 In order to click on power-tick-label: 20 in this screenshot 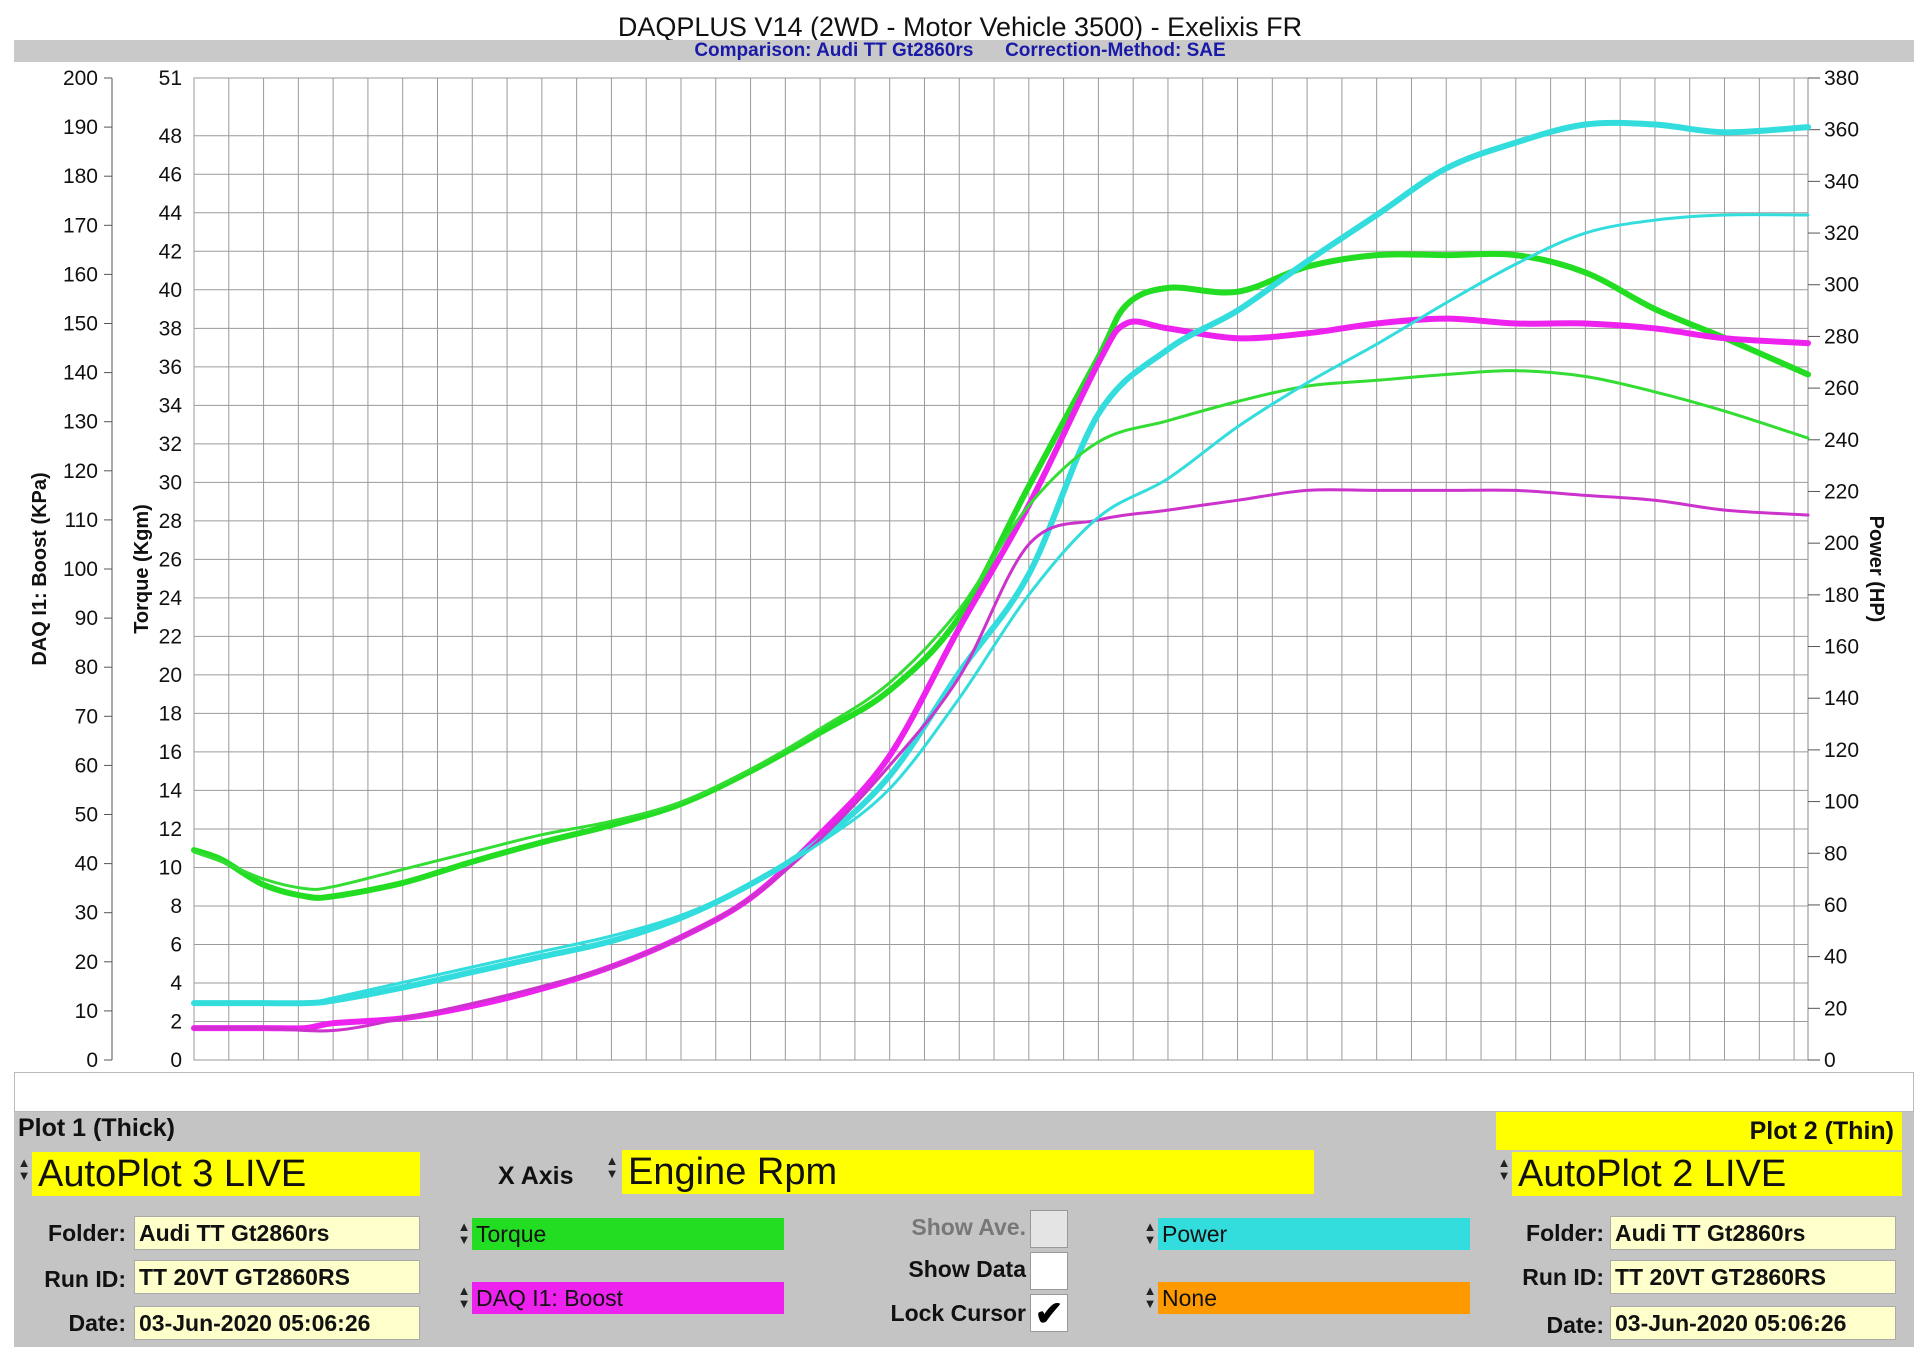, I will do `click(1835, 1008)`.